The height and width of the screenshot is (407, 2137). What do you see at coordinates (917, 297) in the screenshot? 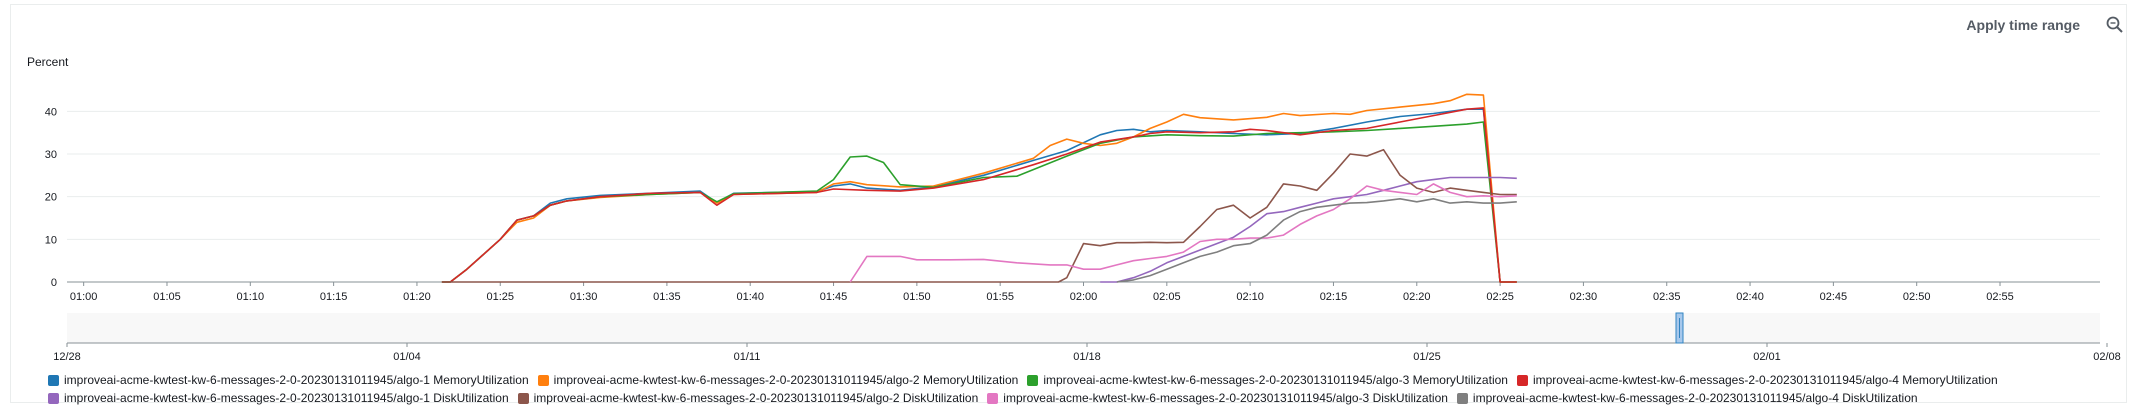
I see `x-tick-label: 01:50` at bounding box center [917, 297].